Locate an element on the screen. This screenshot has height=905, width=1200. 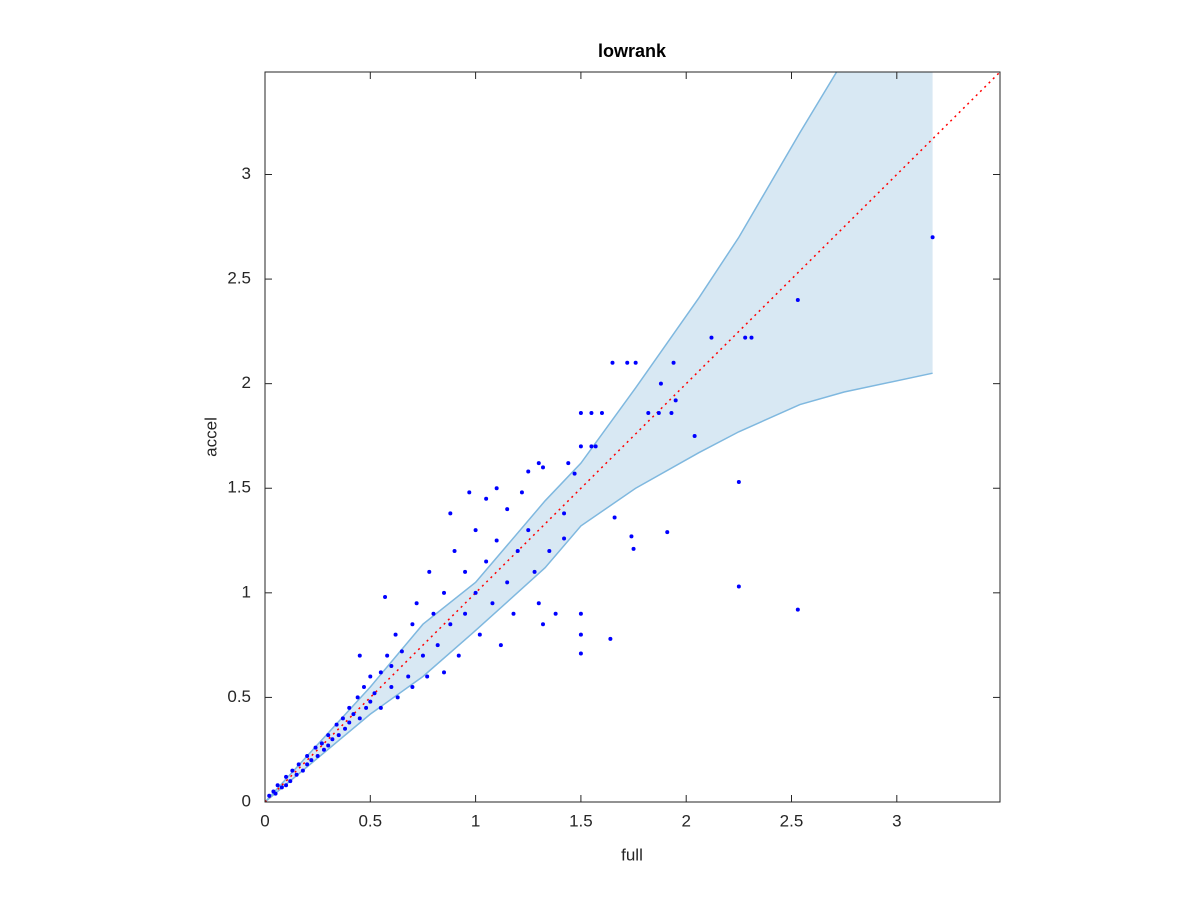
x-tick-label: 2.5 is located at coordinates (792, 820).